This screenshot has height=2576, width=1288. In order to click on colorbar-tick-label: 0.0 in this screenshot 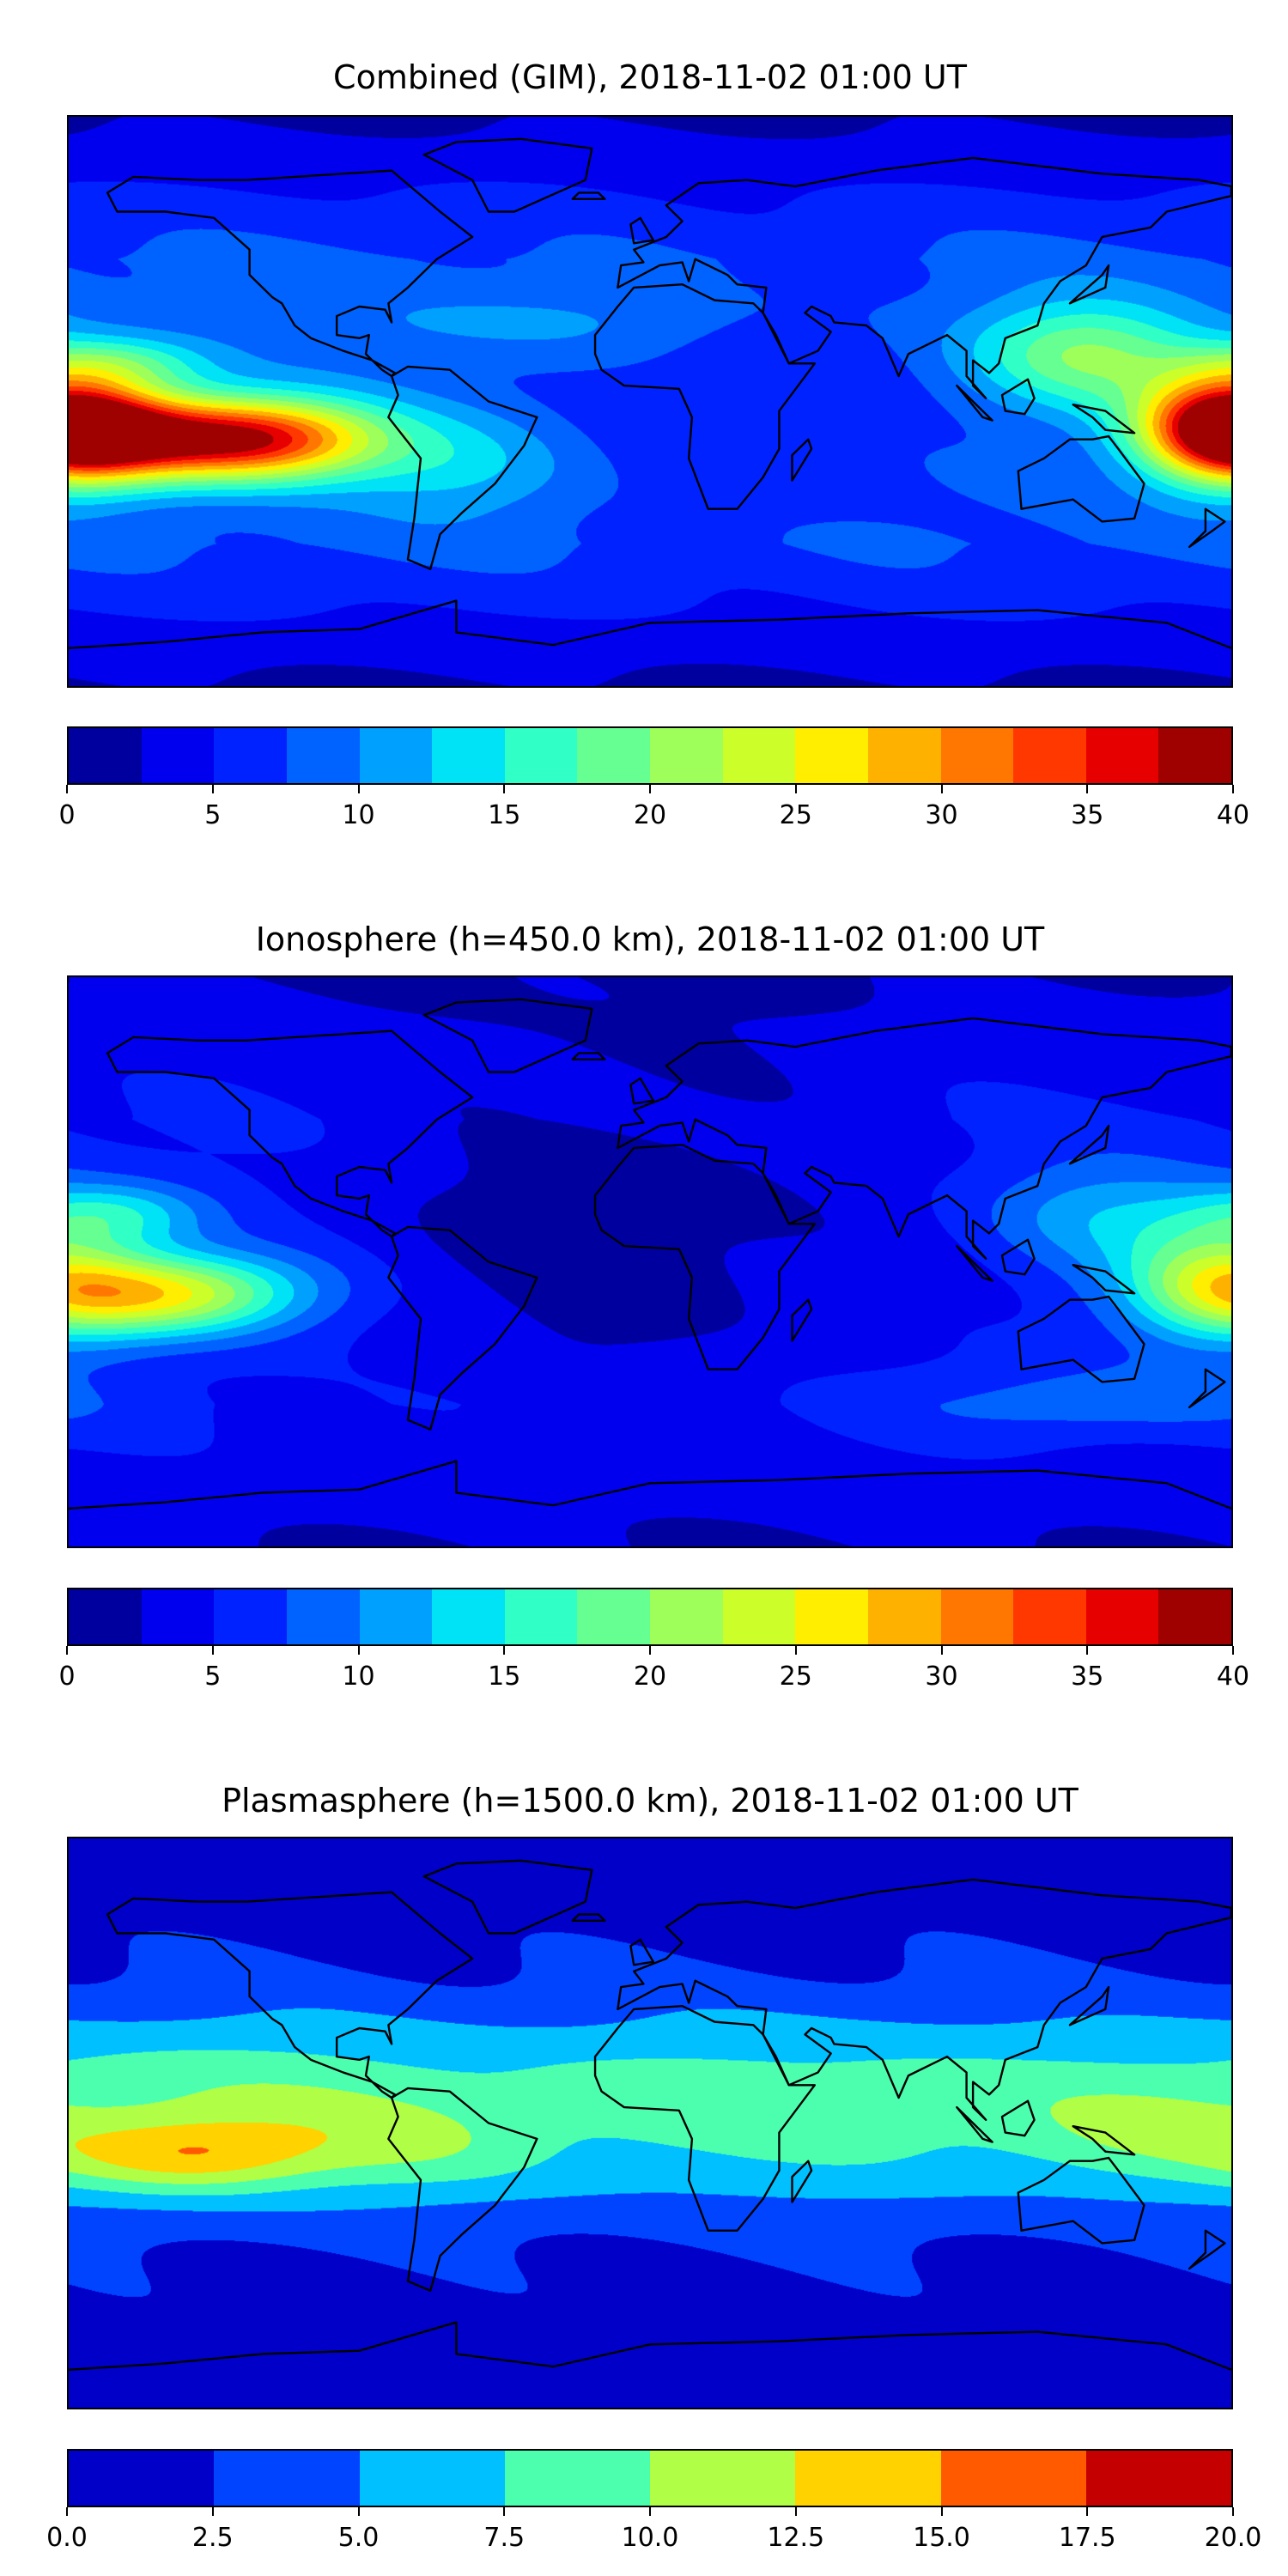, I will do `click(67, 2538)`.